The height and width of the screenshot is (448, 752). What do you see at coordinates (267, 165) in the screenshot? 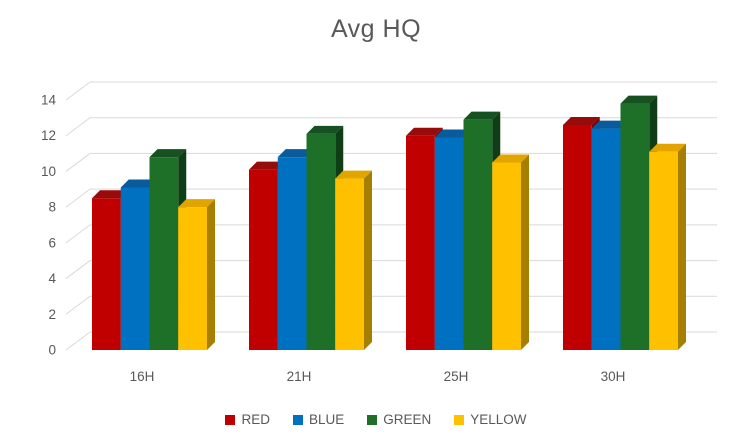
I see `bar-red-21h-top` at bounding box center [267, 165].